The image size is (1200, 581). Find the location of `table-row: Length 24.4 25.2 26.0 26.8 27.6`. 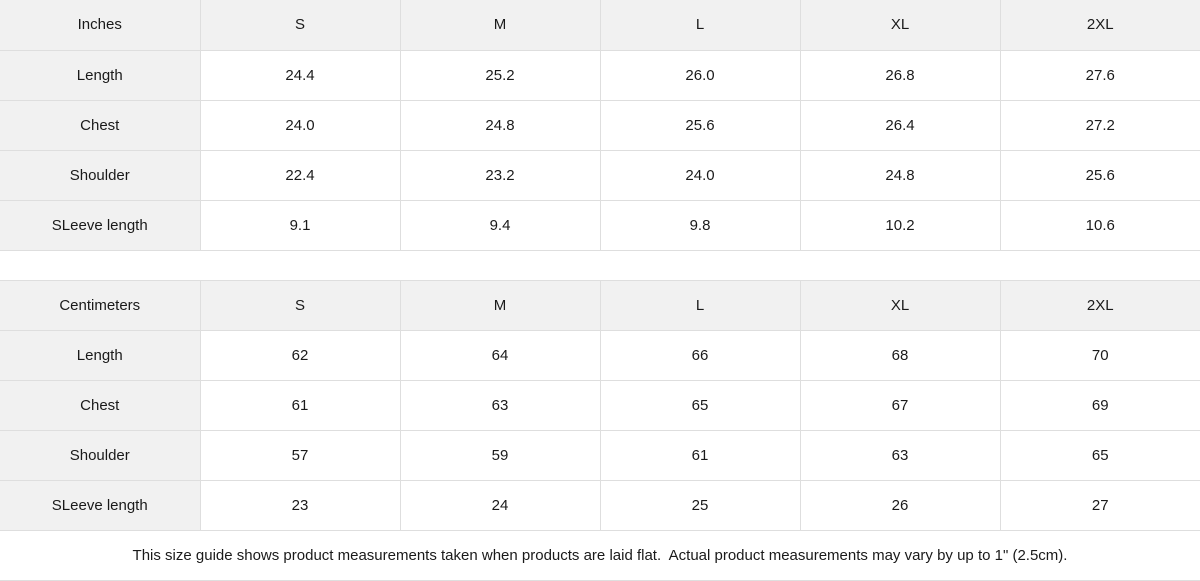

table-row: Length 24.4 25.2 26.0 26.8 27.6 is located at coordinates (600, 75).